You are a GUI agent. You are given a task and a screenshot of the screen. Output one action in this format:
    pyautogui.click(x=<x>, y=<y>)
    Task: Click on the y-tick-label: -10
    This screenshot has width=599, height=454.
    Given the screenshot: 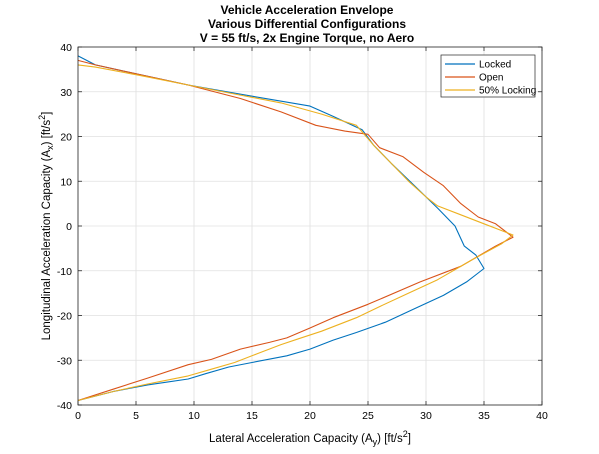 What is the action you would take?
    pyautogui.click(x=64, y=272)
    